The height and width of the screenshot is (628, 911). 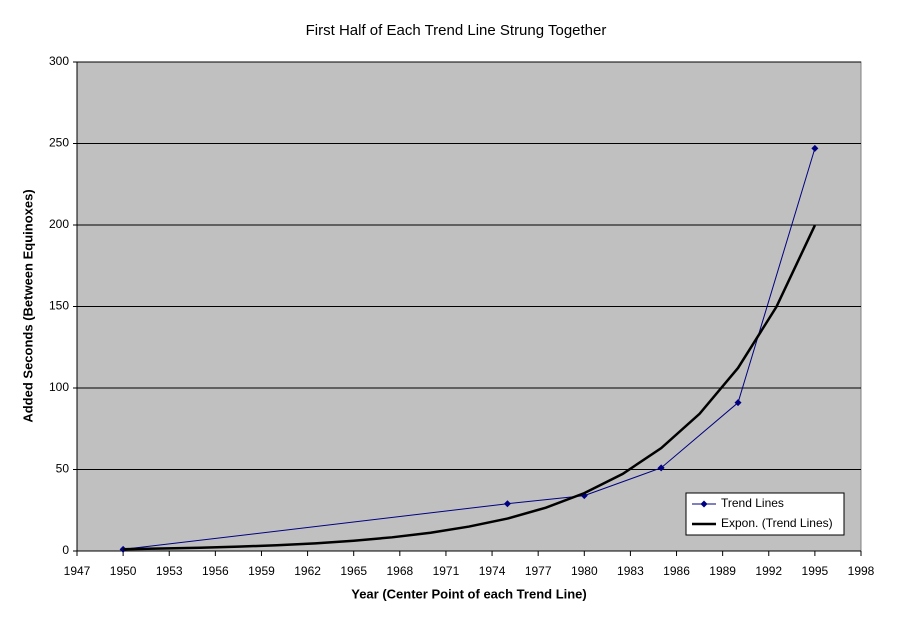 I want to click on y-axis-label: Added Seconds (Between Equinoxes), so click(x=27, y=305).